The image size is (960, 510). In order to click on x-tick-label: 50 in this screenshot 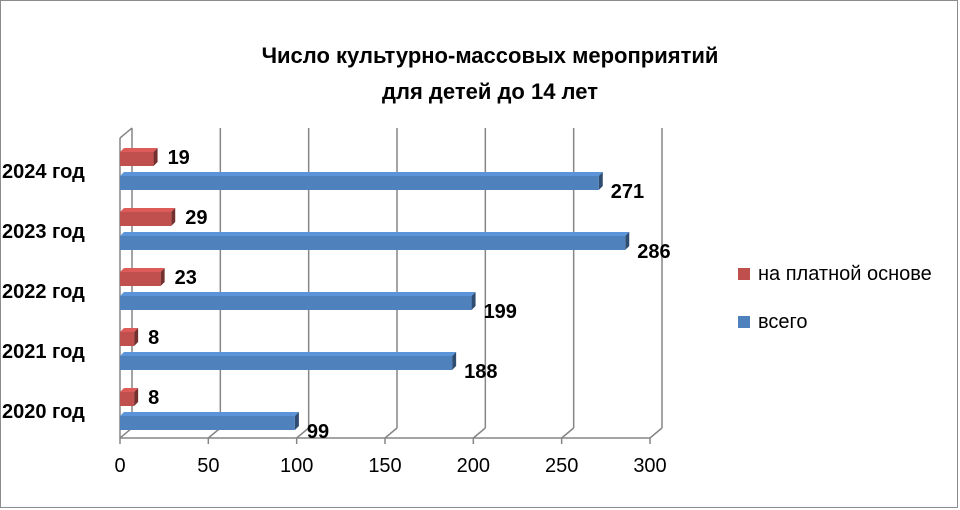, I will do `click(208, 466)`.